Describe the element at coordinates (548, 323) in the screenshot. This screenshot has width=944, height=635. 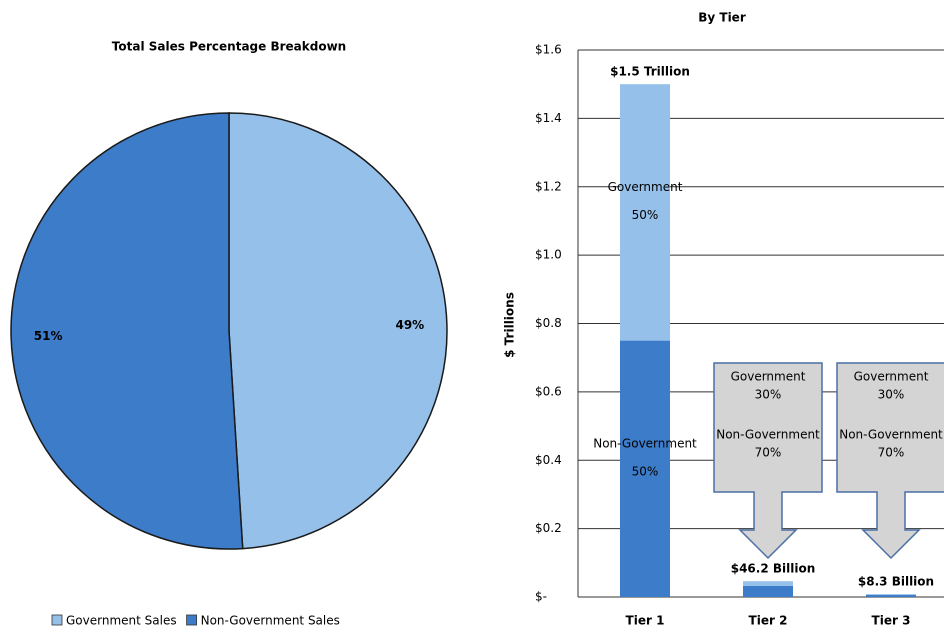
I see `y-tick-label: $0.8` at that location.